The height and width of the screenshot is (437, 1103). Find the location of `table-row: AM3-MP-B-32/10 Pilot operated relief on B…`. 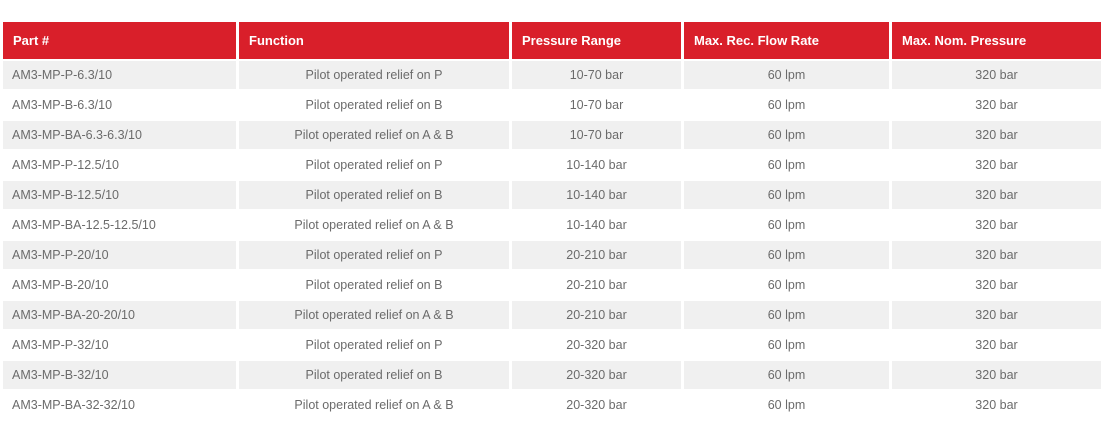

table-row: AM3-MP-B-32/10 Pilot operated relief on B… is located at coordinates (552, 375).